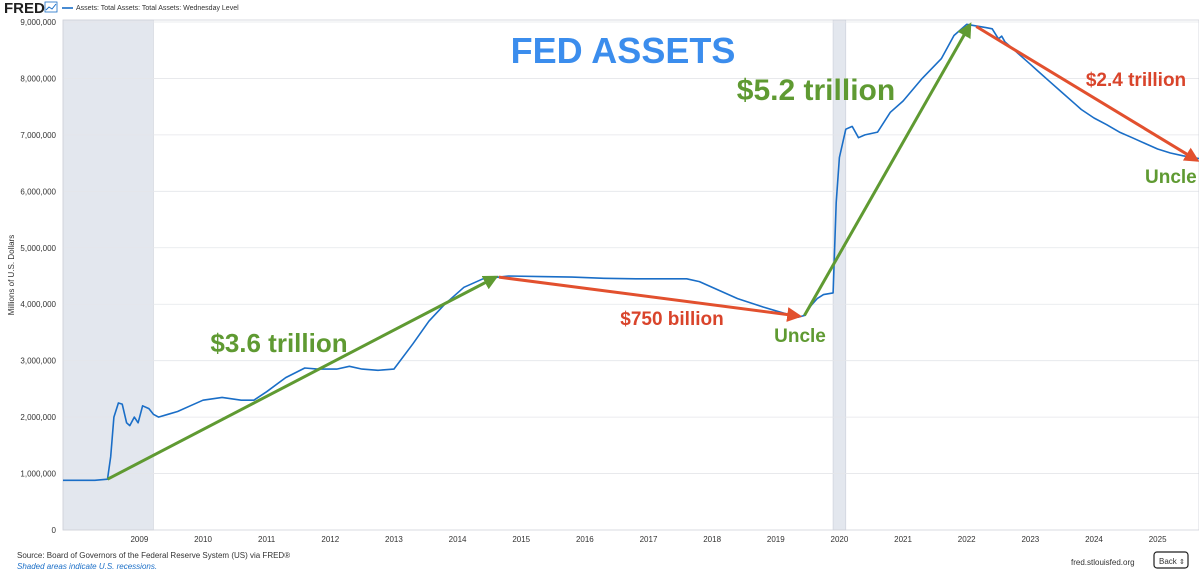  I want to click on fred-logo: FRED, so click(24, 8).